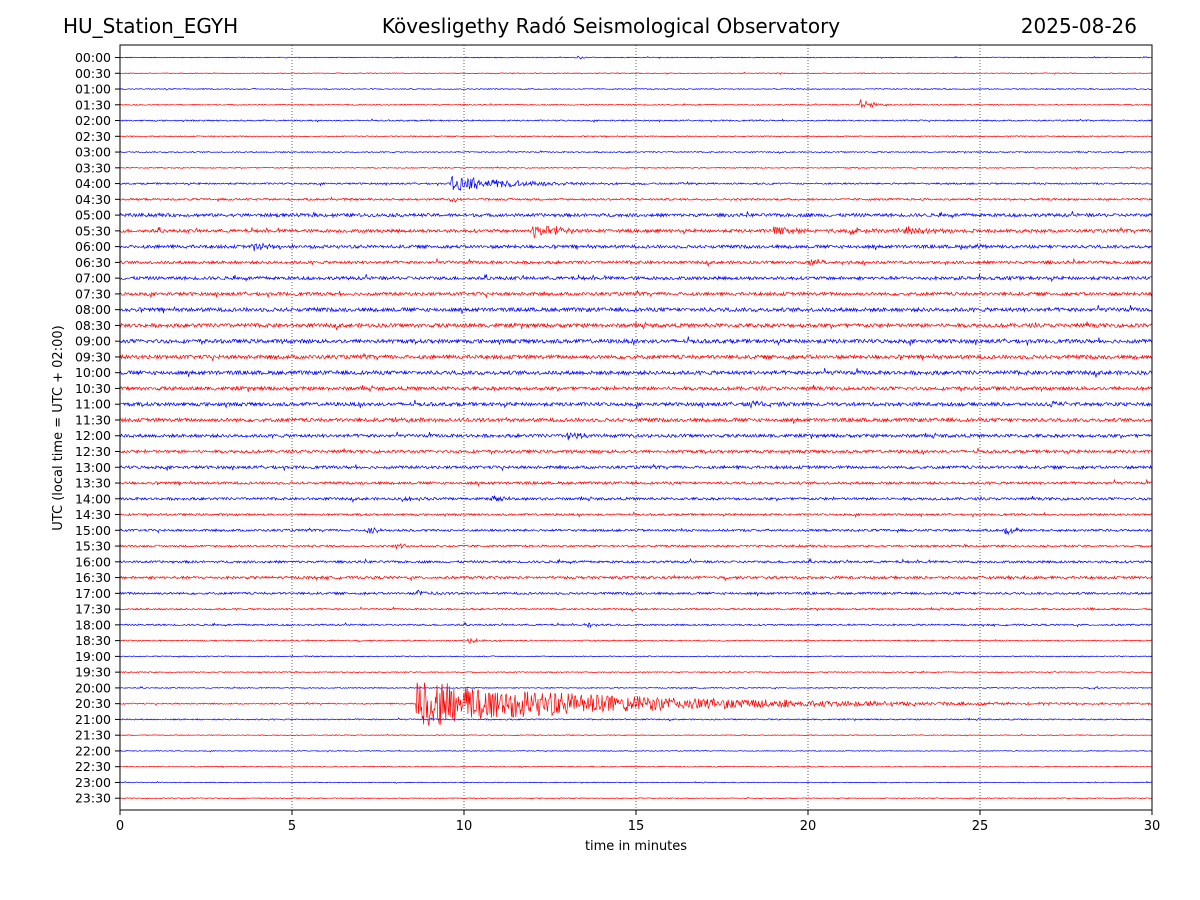  I want to click on y-tick-label: 16:30, so click(93, 577).